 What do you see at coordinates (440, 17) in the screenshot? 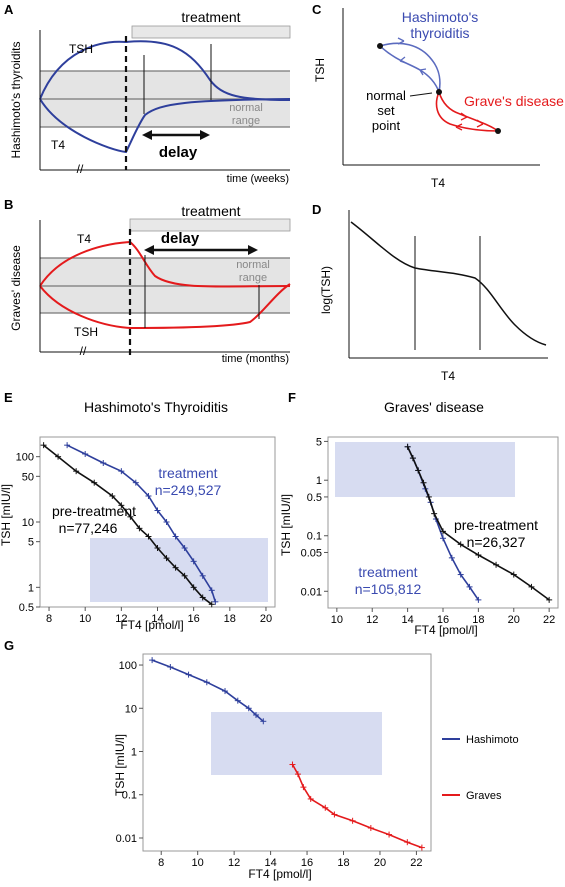
I see `hashimoto-label-1: Hashimoto's` at bounding box center [440, 17].